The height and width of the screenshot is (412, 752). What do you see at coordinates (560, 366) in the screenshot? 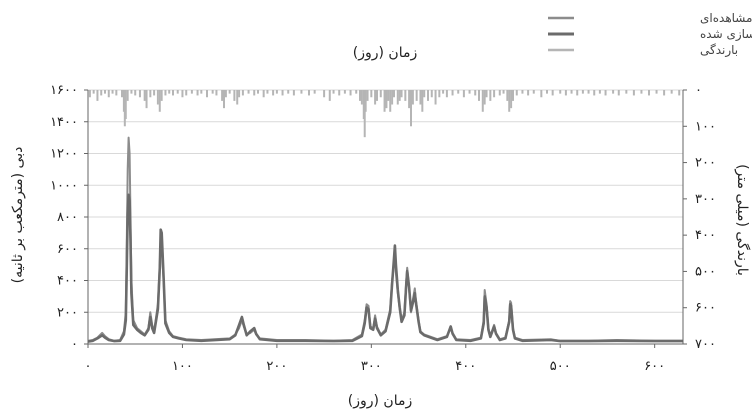
I see `x-tick-label: ۵۰۰` at bounding box center [560, 366].